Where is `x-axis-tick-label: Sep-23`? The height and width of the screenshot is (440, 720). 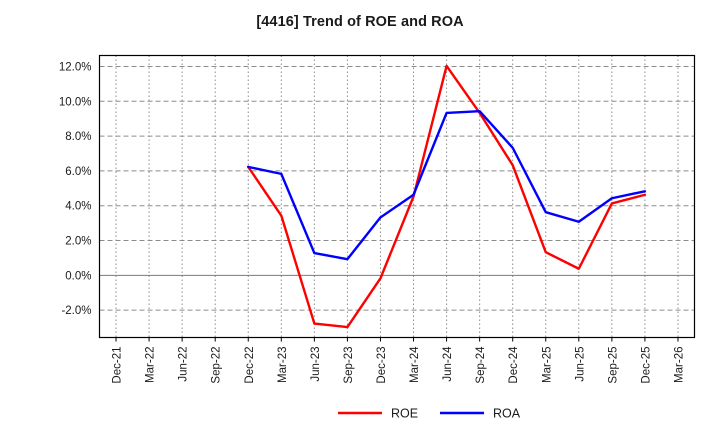 x-axis-tick-label: Sep-23 is located at coordinates (349, 365).